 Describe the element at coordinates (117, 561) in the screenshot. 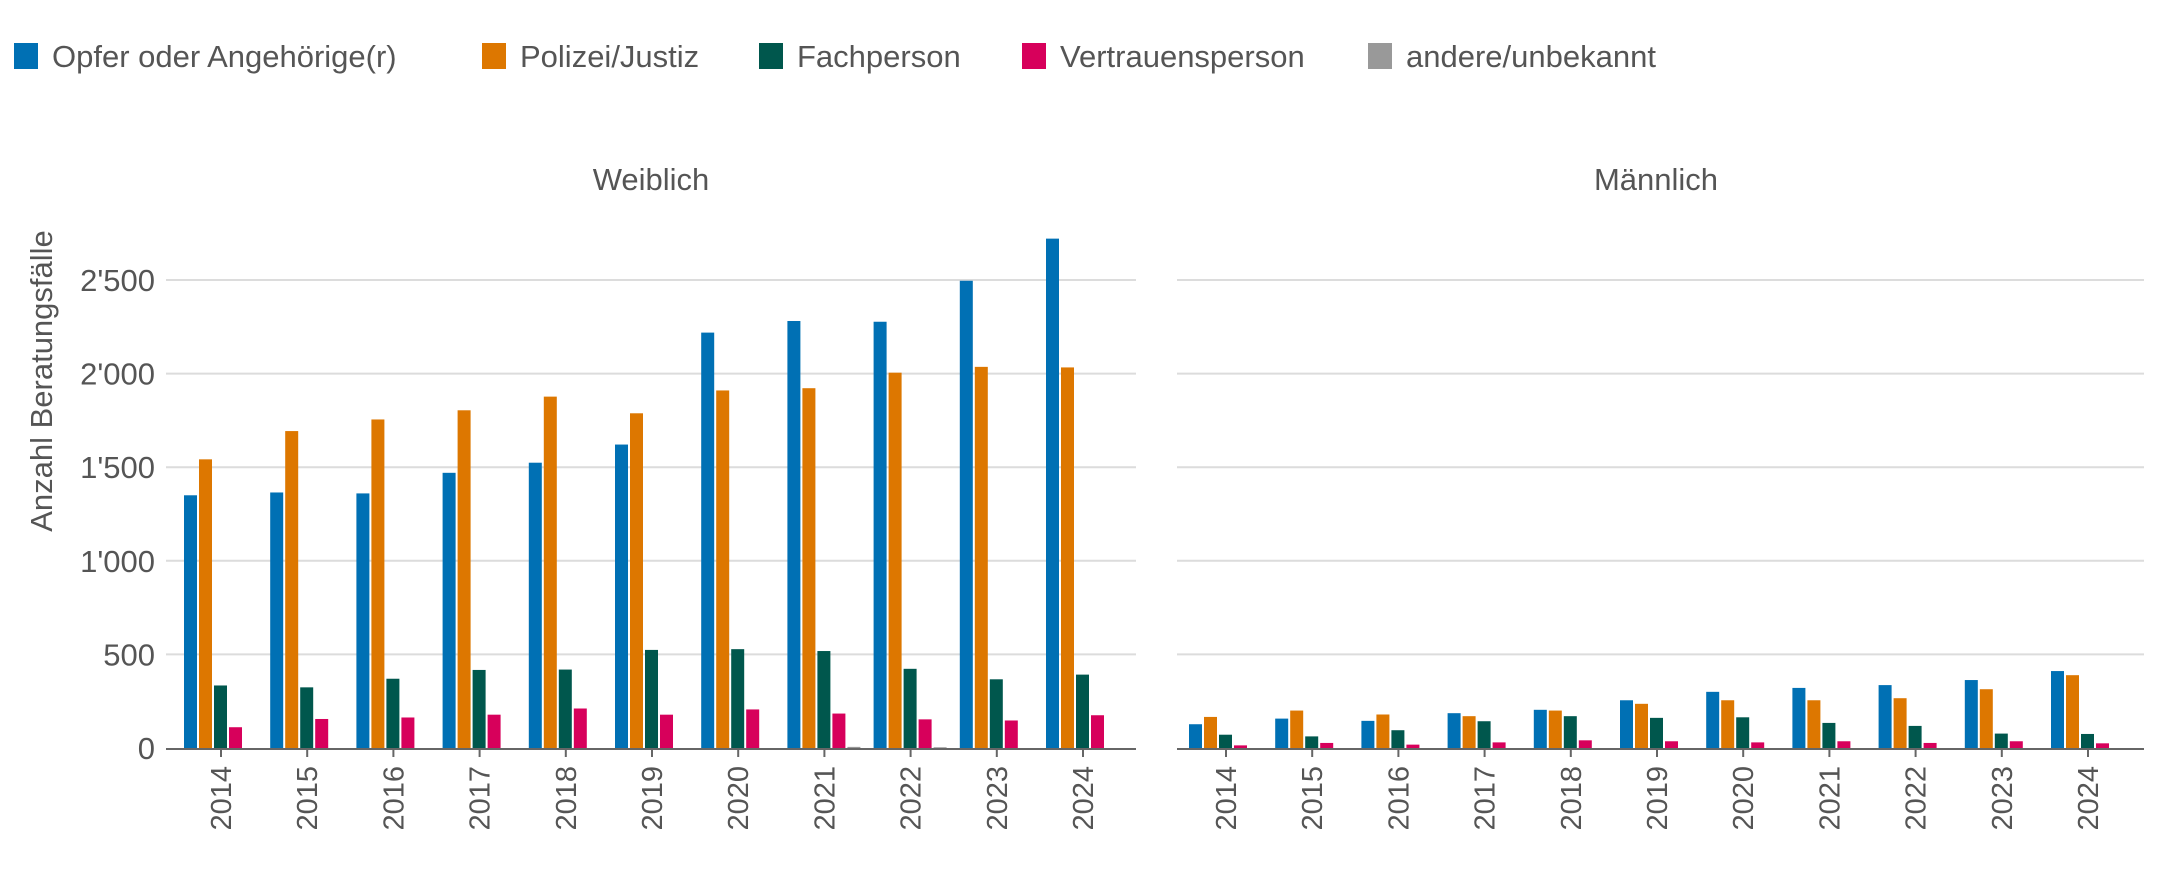

I see `y-tick-label: 1'000` at that location.